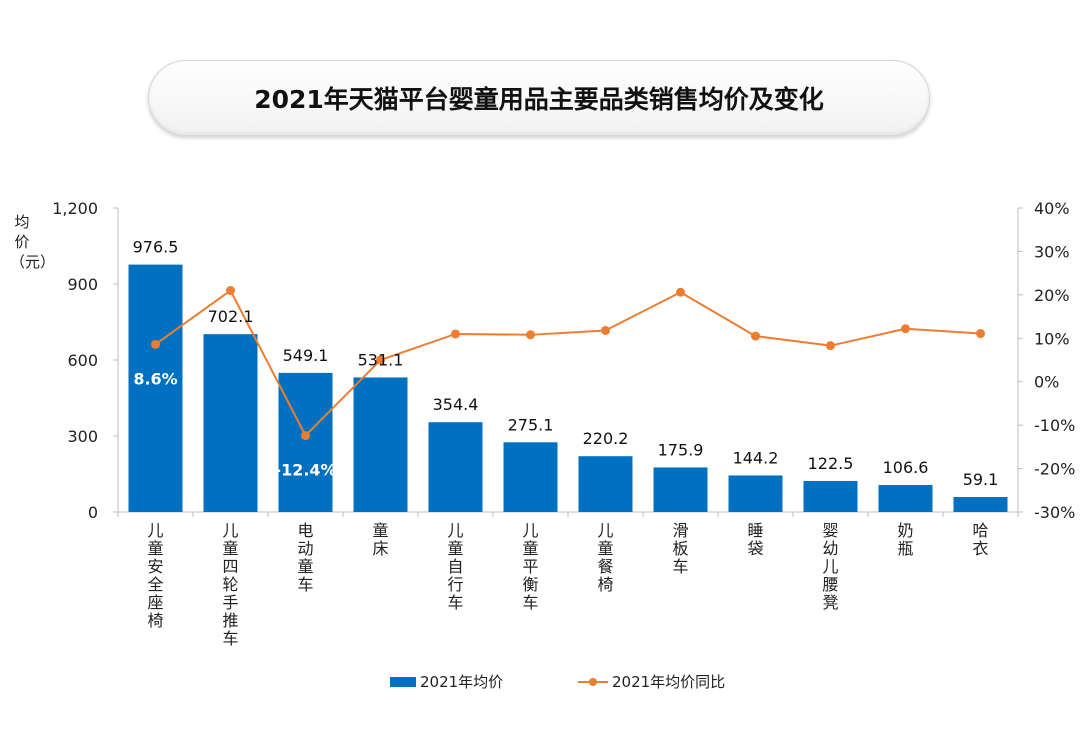  I want to click on x-tick-label: 儿童四轮手推车, so click(230, 584).